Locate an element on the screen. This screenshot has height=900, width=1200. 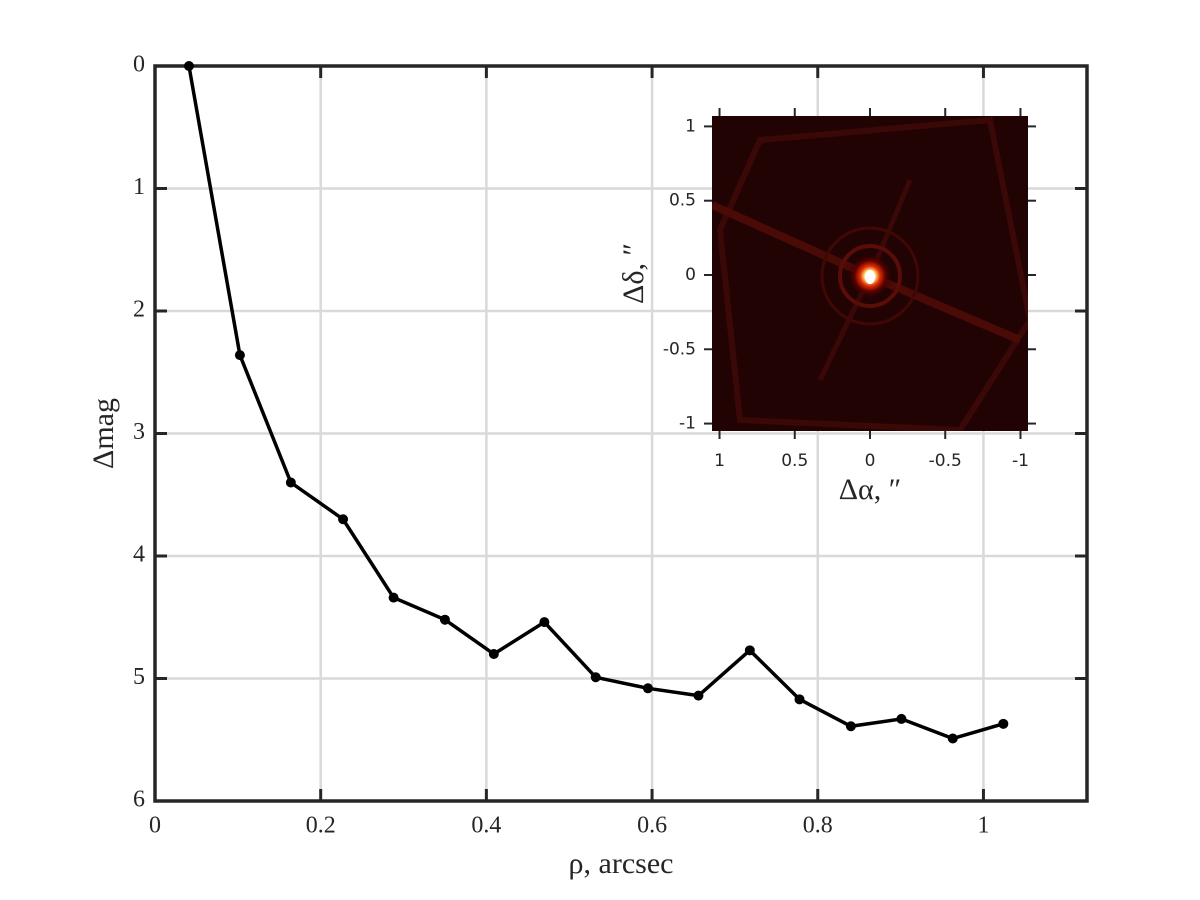
y-tick-label: 3 is located at coordinates (139, 432).